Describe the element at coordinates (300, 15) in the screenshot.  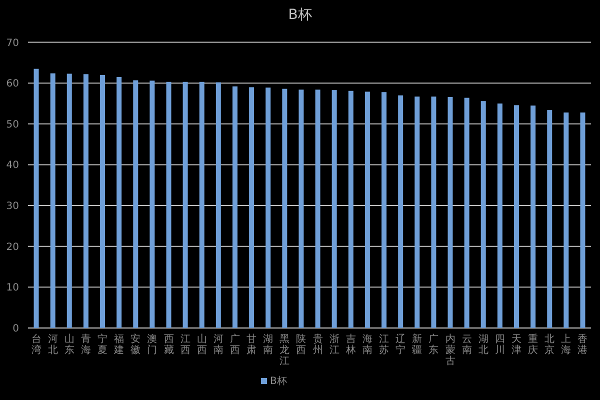
I see `chart-title: B杯` at that location.